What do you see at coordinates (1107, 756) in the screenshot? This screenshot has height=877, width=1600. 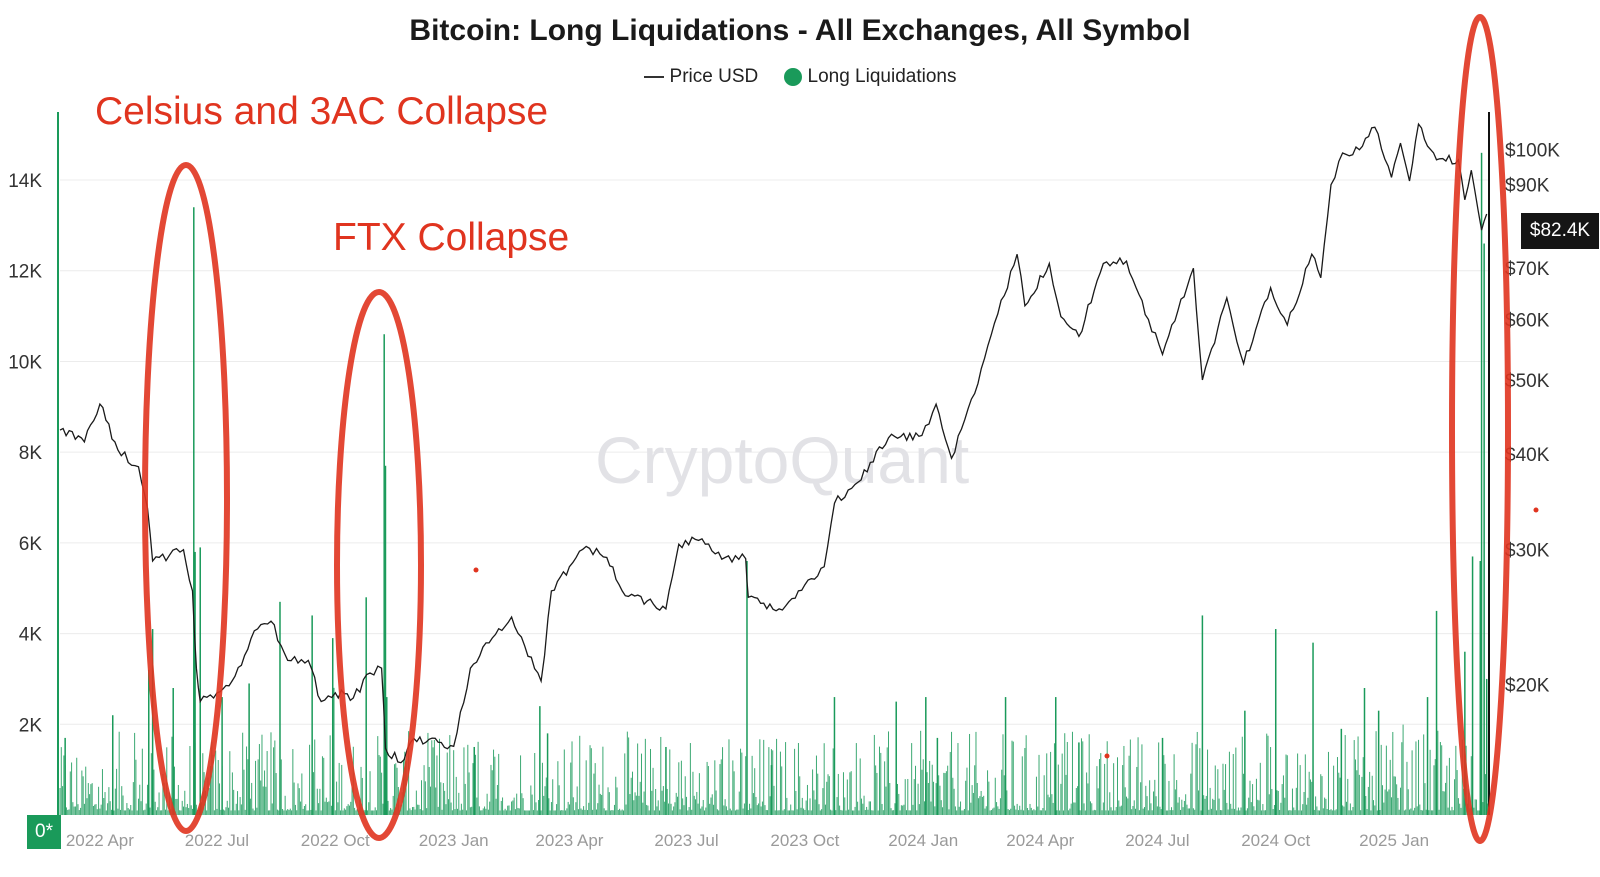 I see `annotation-dot` at bounding box center [1107, 756].